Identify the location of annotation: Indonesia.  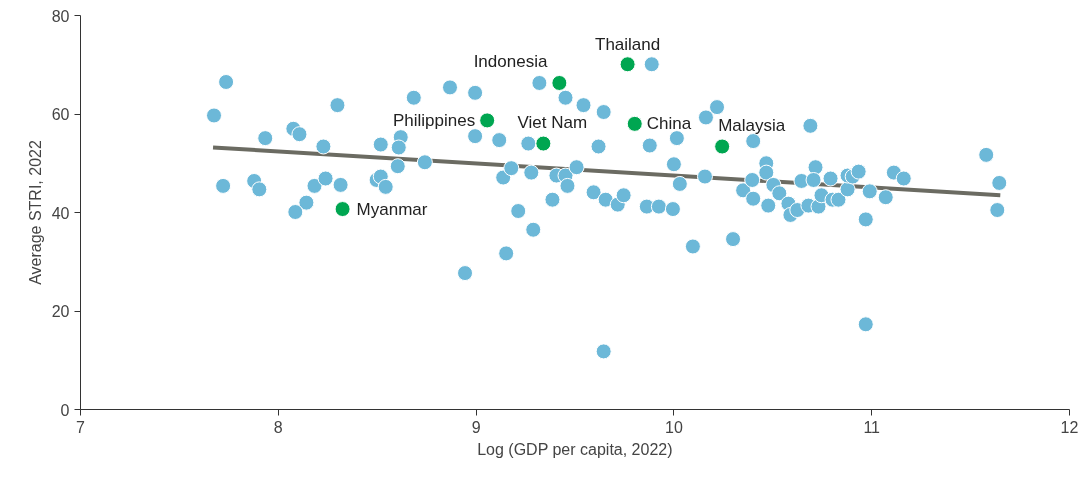
(510, 61).